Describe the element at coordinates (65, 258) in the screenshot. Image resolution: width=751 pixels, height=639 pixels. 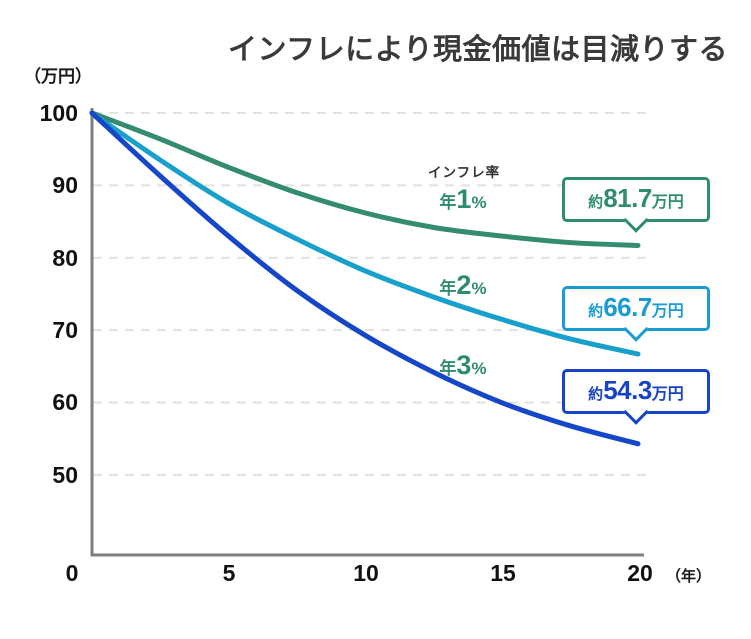
I see `y-tick-label: 80` at that location.